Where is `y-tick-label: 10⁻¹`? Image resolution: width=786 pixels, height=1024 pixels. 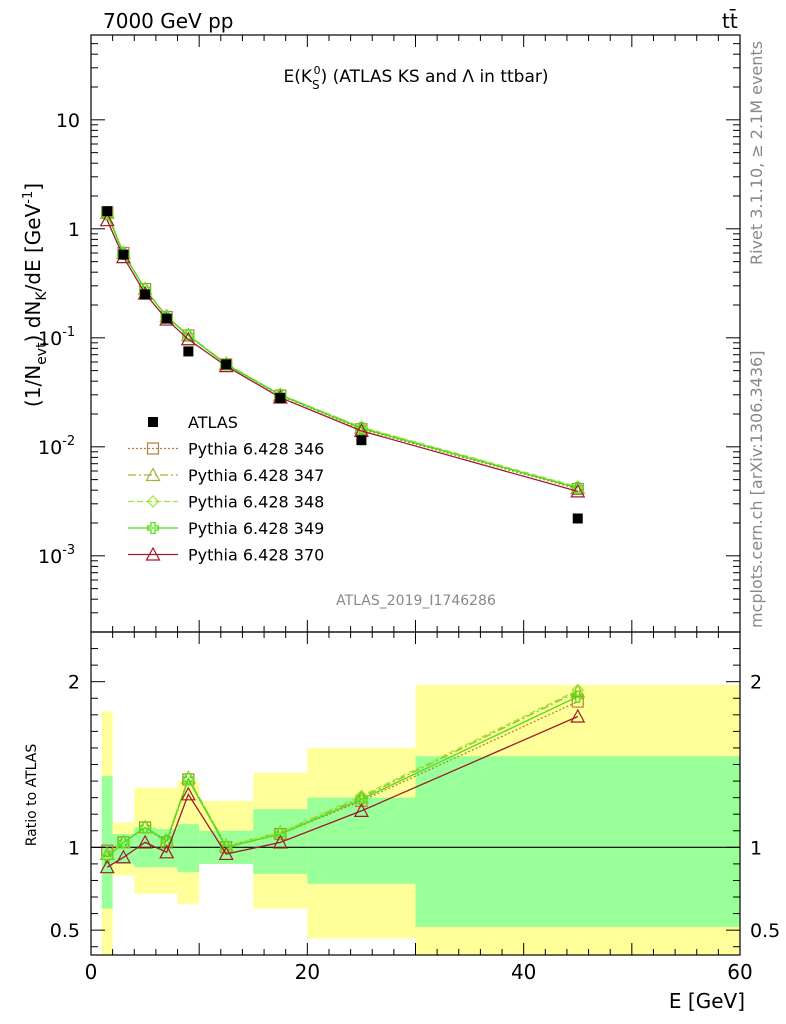 y-tick-label: 10⁻¹ is located at coordinates (56, 337).